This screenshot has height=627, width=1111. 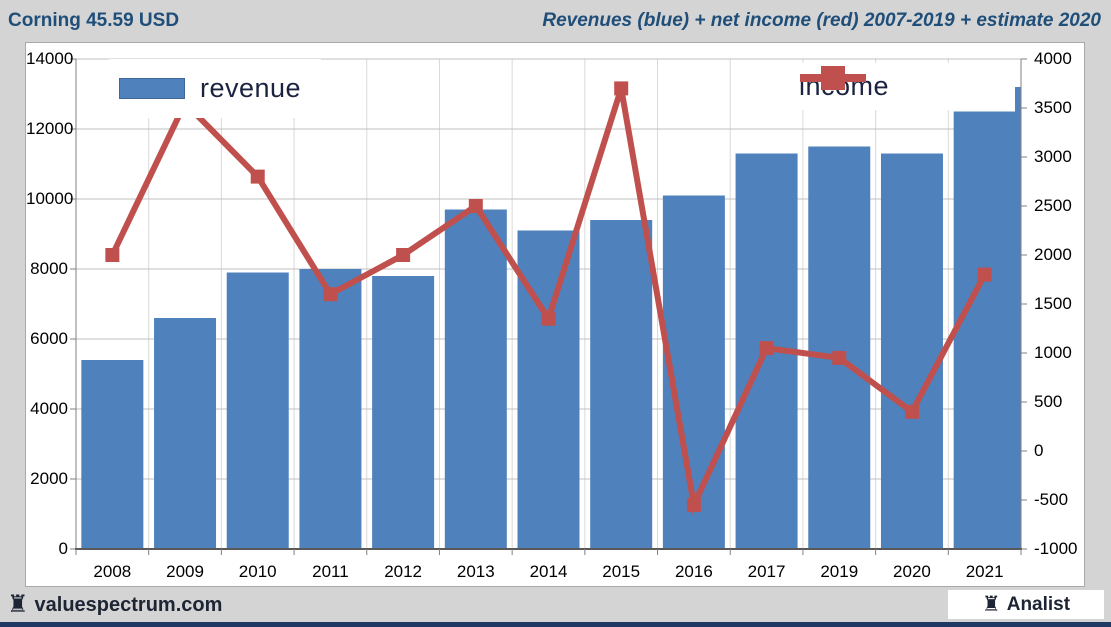 I want to click on x-axis-category-label: 2019, so click(x=839, y=571).